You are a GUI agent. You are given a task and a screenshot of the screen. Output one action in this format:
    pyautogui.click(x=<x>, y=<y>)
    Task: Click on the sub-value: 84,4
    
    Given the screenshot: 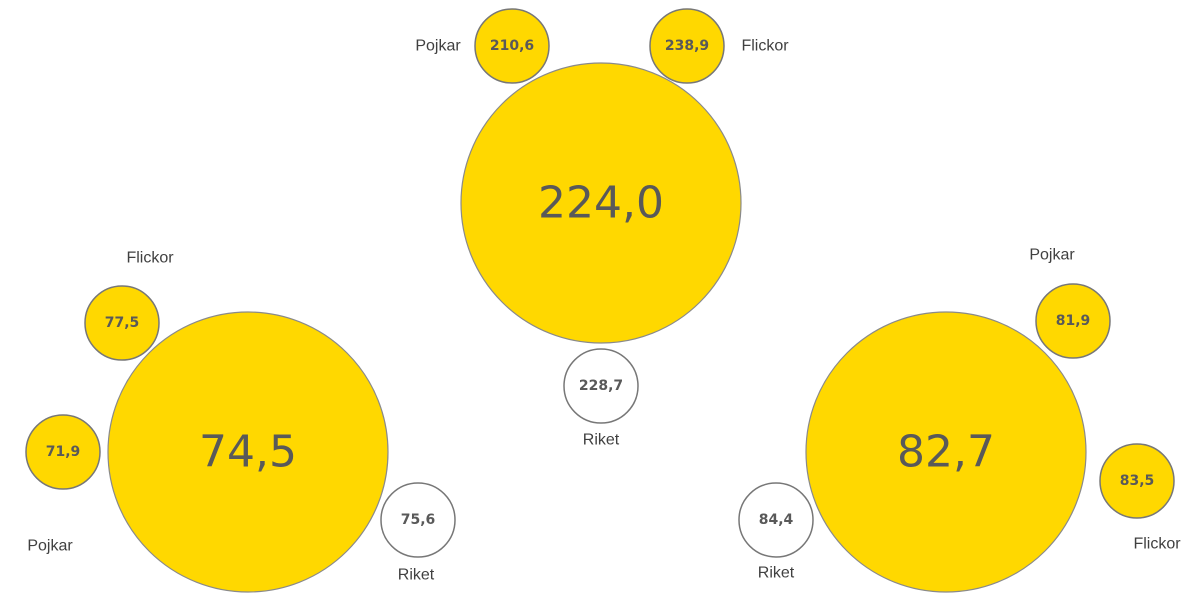 What is the action you would take?
    pyautogui.click(x=776, y=520)
    